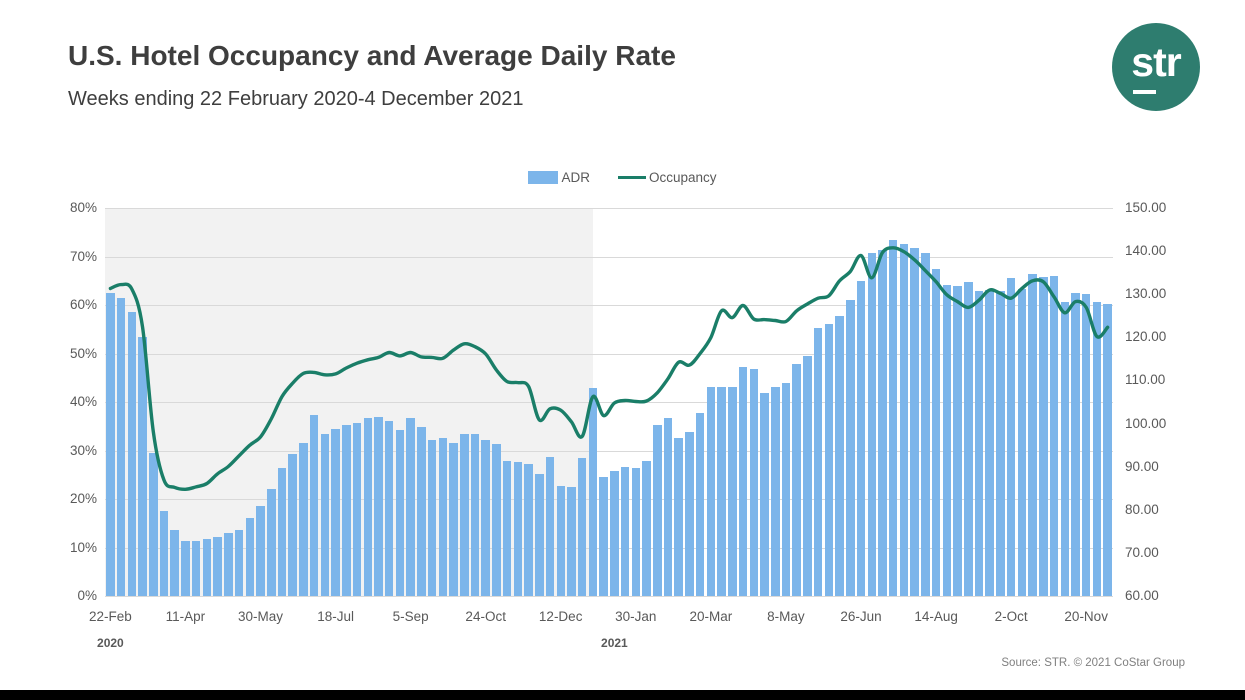 The height and width of the screenshot is (700, 1245). Describe the element at coordinates (83, 353) in the screenshot. I see `left-axis-tick: 50%` at that location.